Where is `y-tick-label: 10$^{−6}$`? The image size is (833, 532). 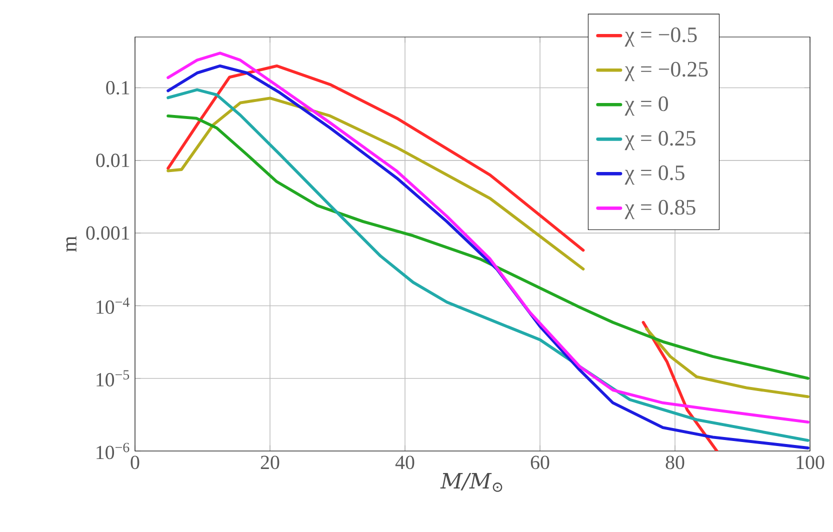
y-tick-label: 10$^{−6}$ is located at coordinates (113, 451).